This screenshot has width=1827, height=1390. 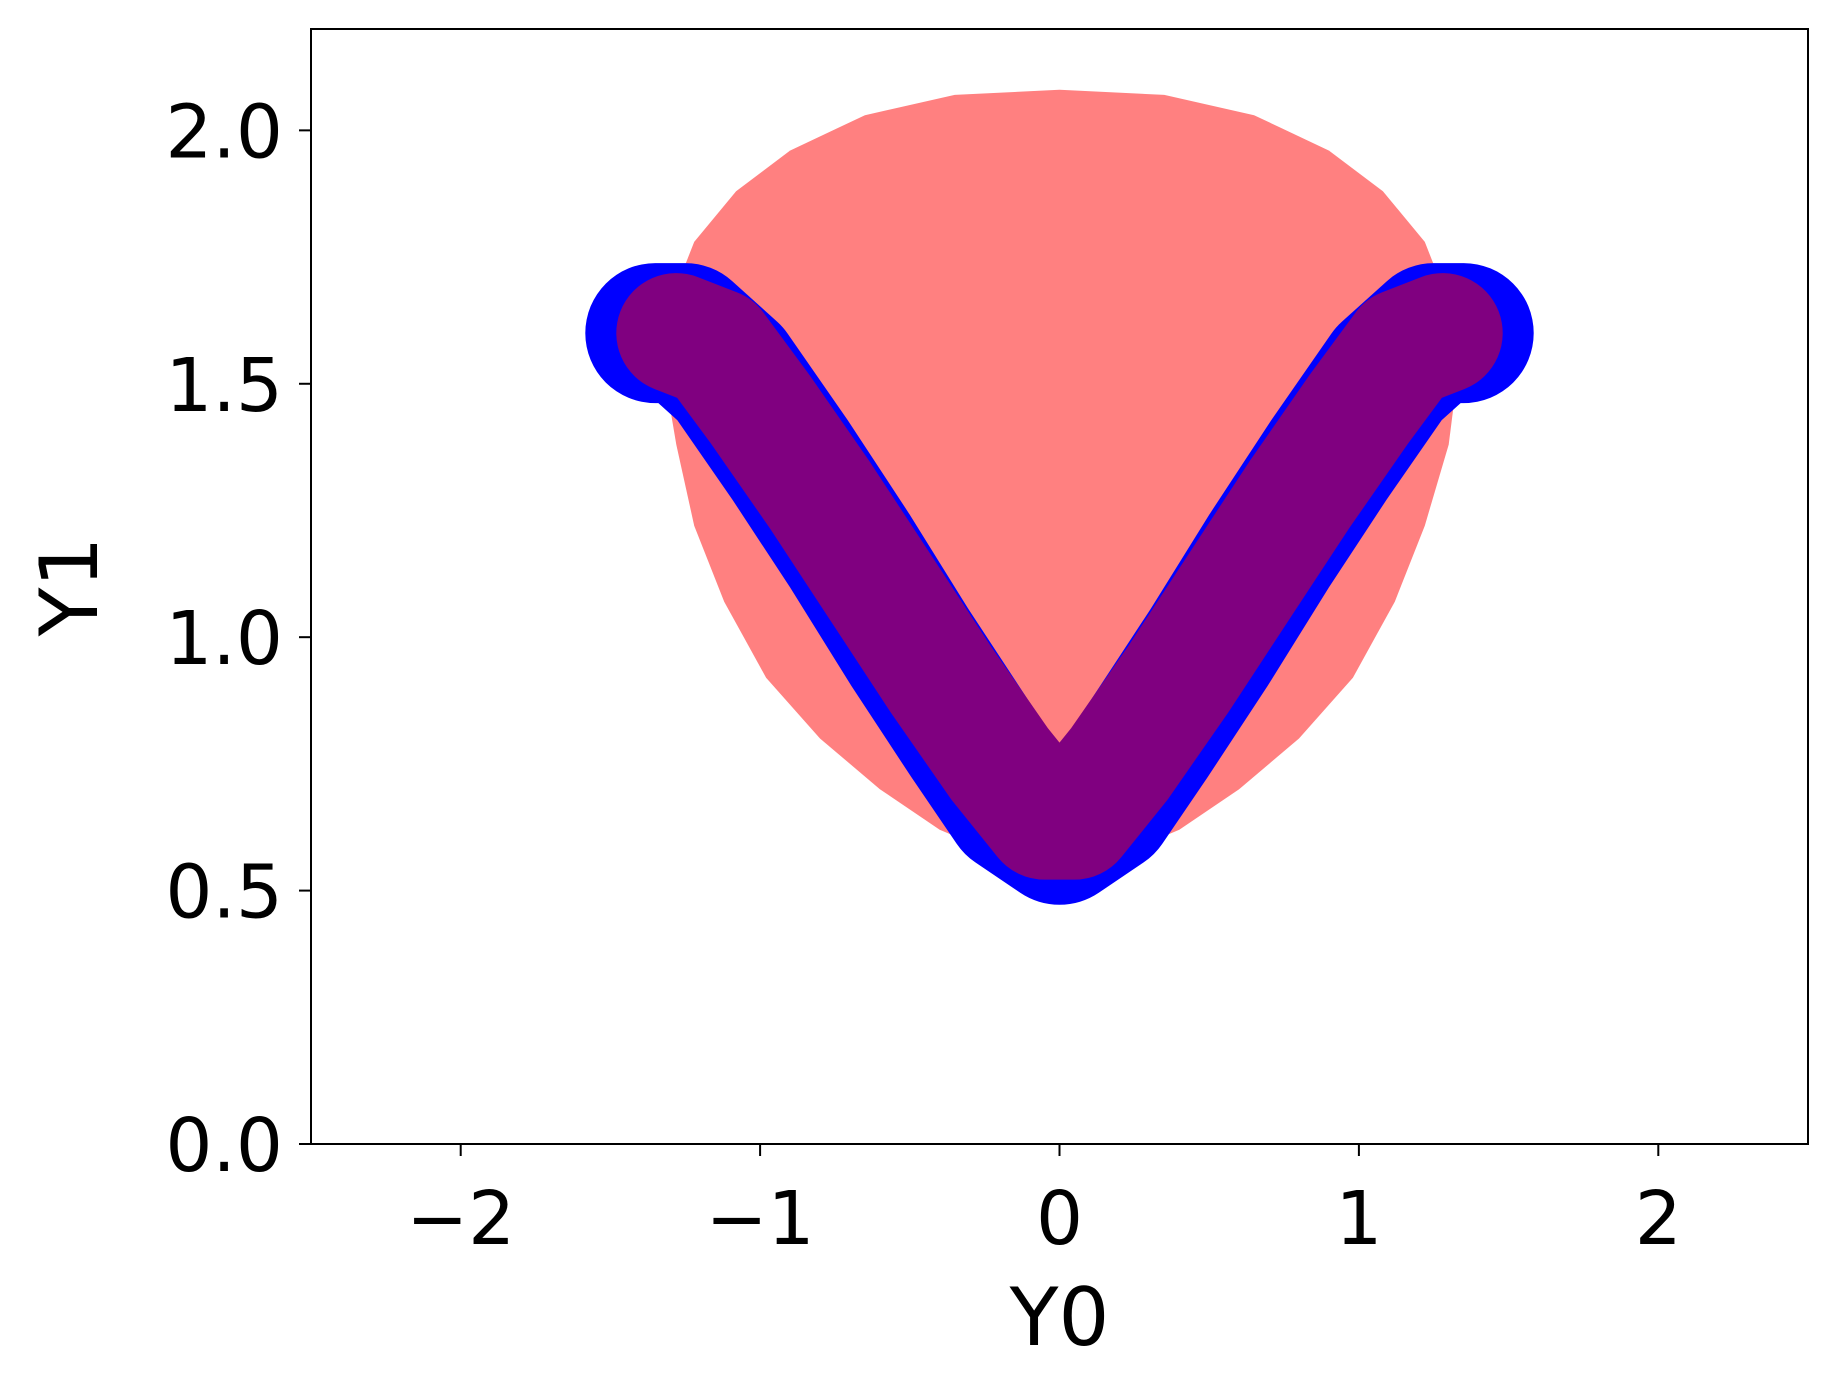 What do you see at coordinates (1059, 1317) in the screenshot?
I see `x-axis-label: Y0` at bounding box center [1059, 1317].